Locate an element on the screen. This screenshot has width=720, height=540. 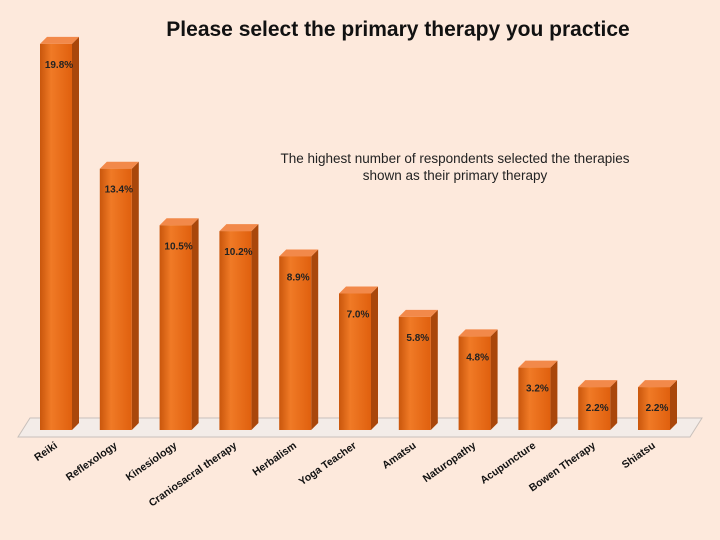
value-label-yoga-teacher: 7.0% is located at coordinates (358, 315).